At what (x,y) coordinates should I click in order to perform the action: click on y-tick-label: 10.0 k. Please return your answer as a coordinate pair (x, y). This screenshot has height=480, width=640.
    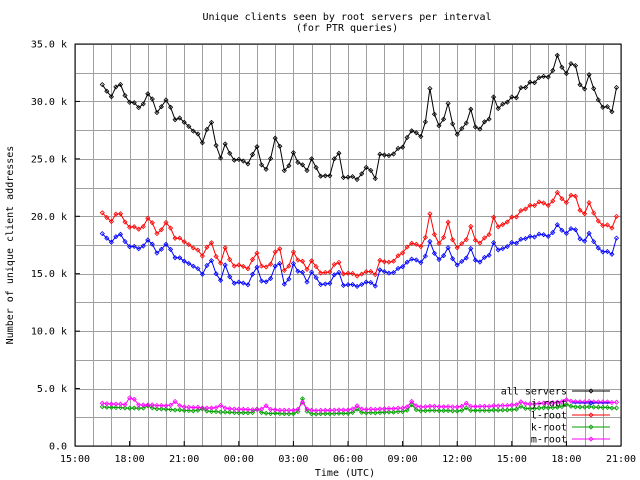
    Looking at the image, I should click on (49, 332).